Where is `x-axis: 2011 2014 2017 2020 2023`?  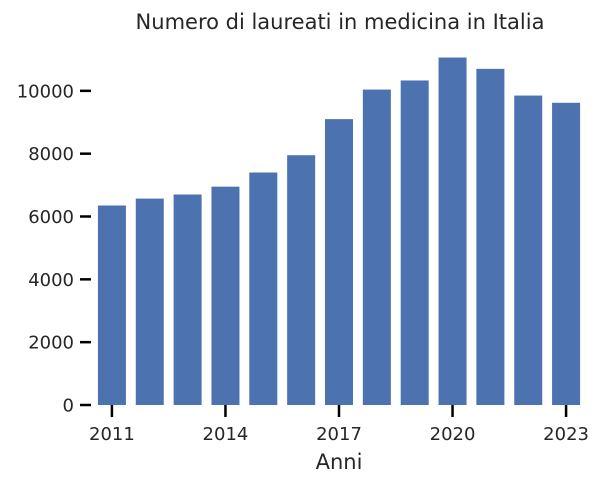
x-axis: 2011 2014 2017 2020 2023 is located at coordinates (339, 425).